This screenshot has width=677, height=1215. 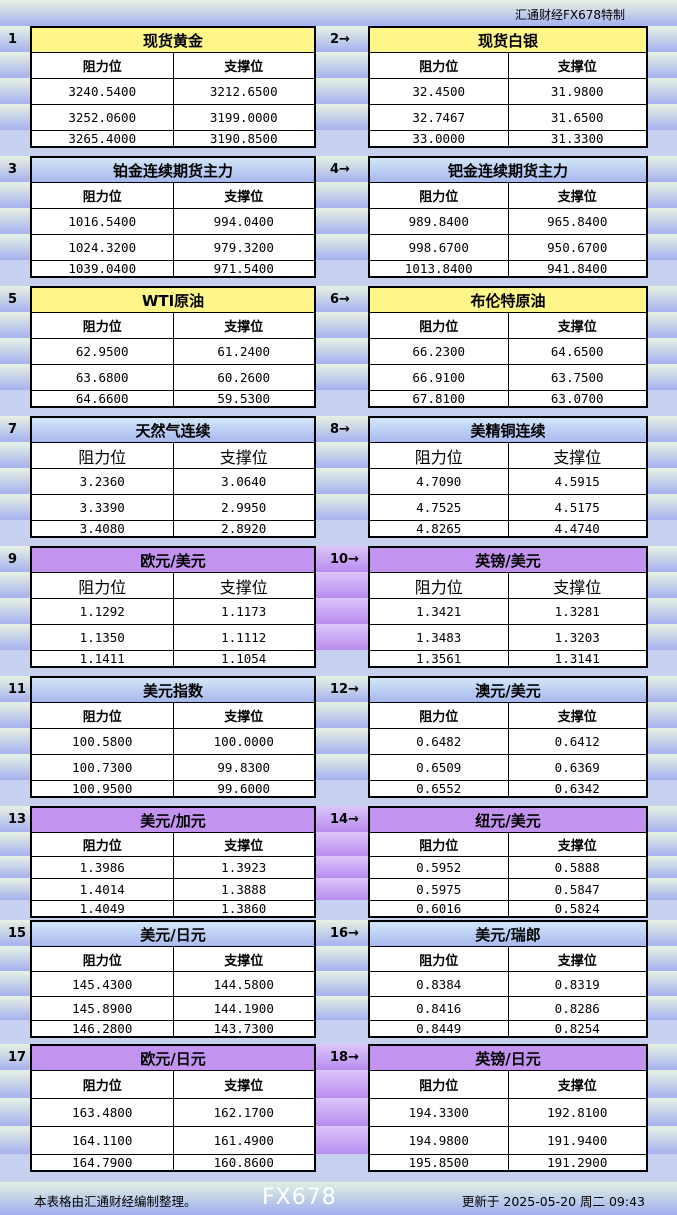 I want to click on support-value: 31.9800, so click(x=576, y=91).